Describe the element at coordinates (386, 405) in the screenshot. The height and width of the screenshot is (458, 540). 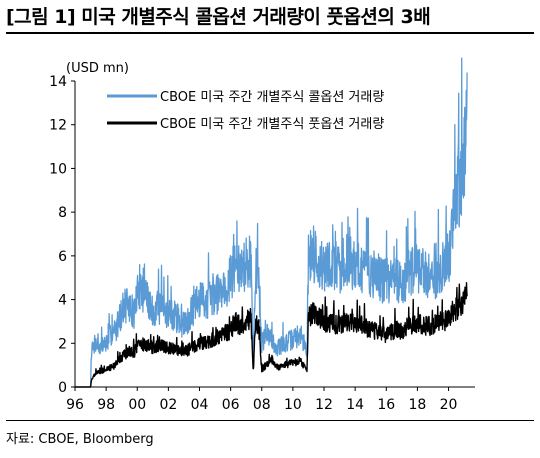
I see `x-tick-label: 16` at that location.